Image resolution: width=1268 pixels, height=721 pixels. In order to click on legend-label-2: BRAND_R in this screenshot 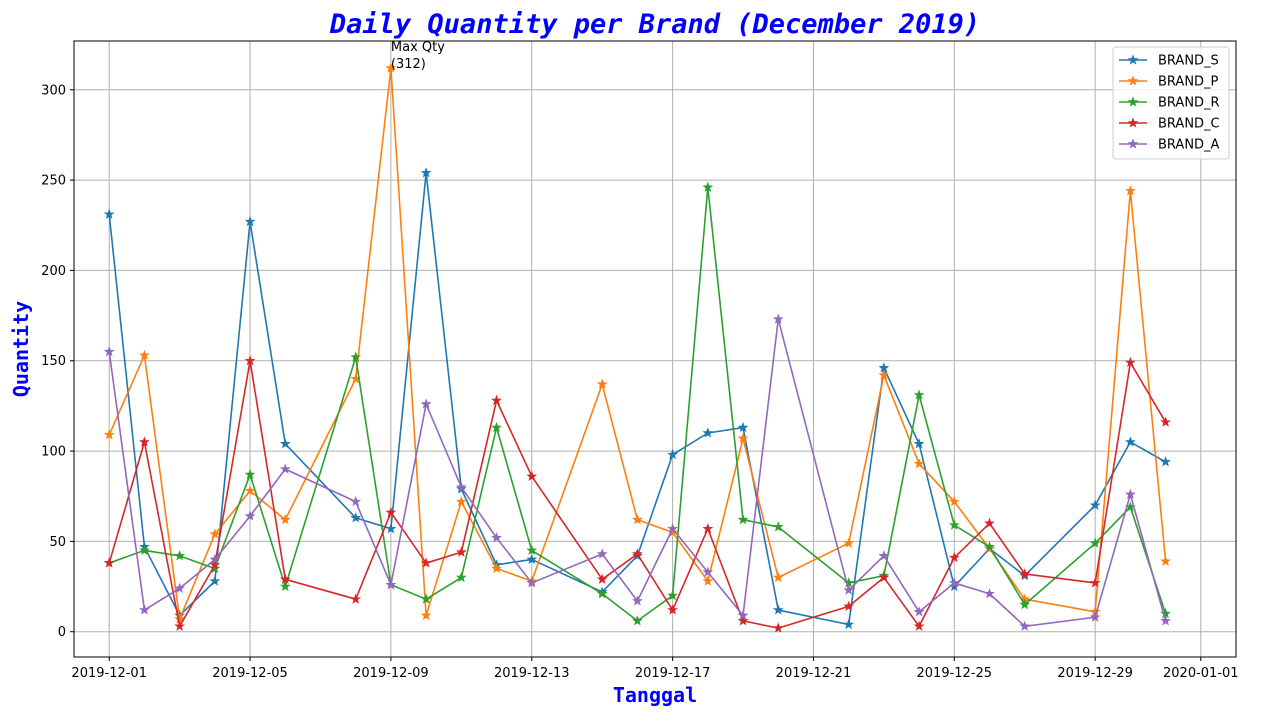, I will do `click(1189, 103)`.